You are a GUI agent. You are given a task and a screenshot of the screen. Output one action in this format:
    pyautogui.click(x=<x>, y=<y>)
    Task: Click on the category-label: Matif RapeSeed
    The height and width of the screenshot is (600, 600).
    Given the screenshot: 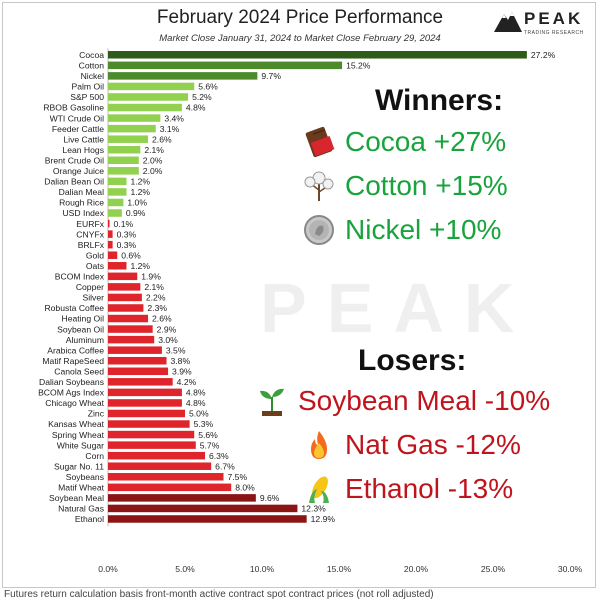 What is the action you would take?
    pyautogui.click(x=73, y=361)
    